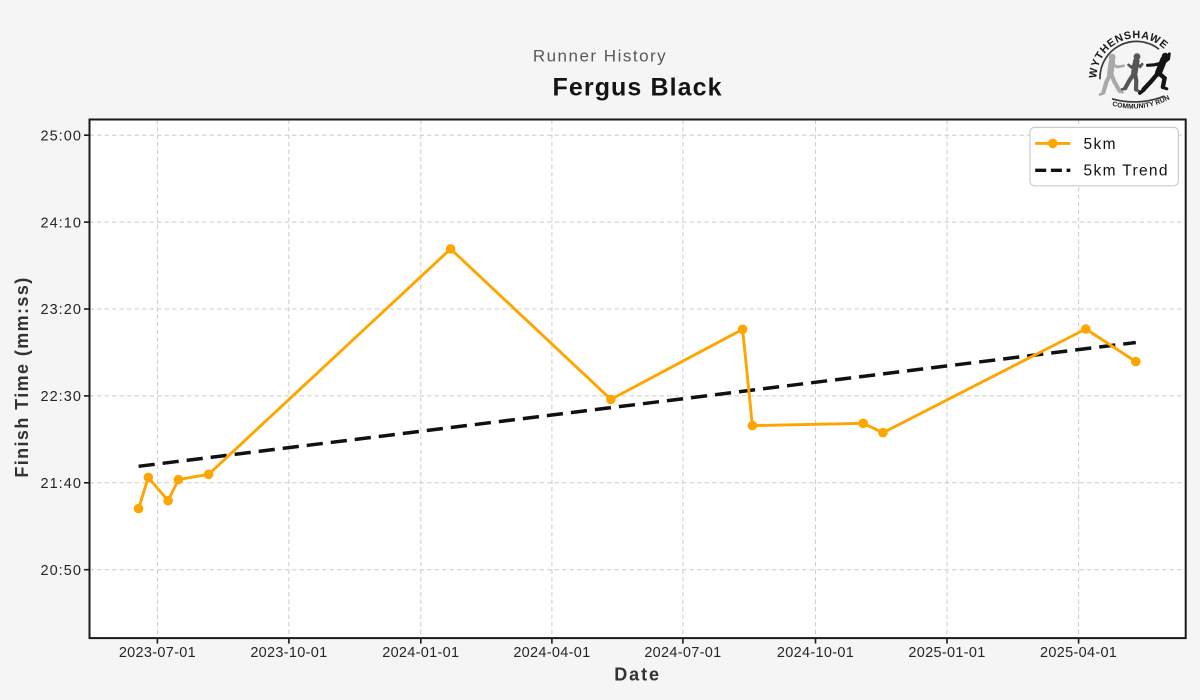  What do you see at coordinates (22, 376) in the screenshot?
I see `svg-text: Finish Time (mm:ss)` at bounding box center [22, 376].